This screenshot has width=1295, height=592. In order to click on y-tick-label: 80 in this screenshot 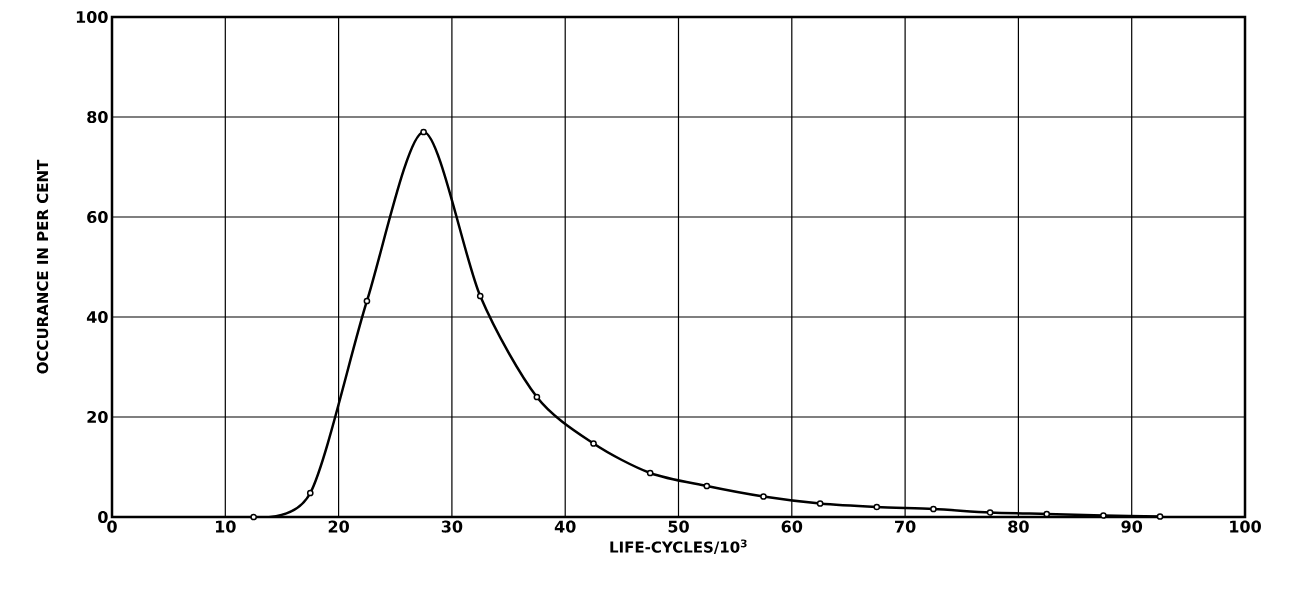, I will do `click(97, 117)`.